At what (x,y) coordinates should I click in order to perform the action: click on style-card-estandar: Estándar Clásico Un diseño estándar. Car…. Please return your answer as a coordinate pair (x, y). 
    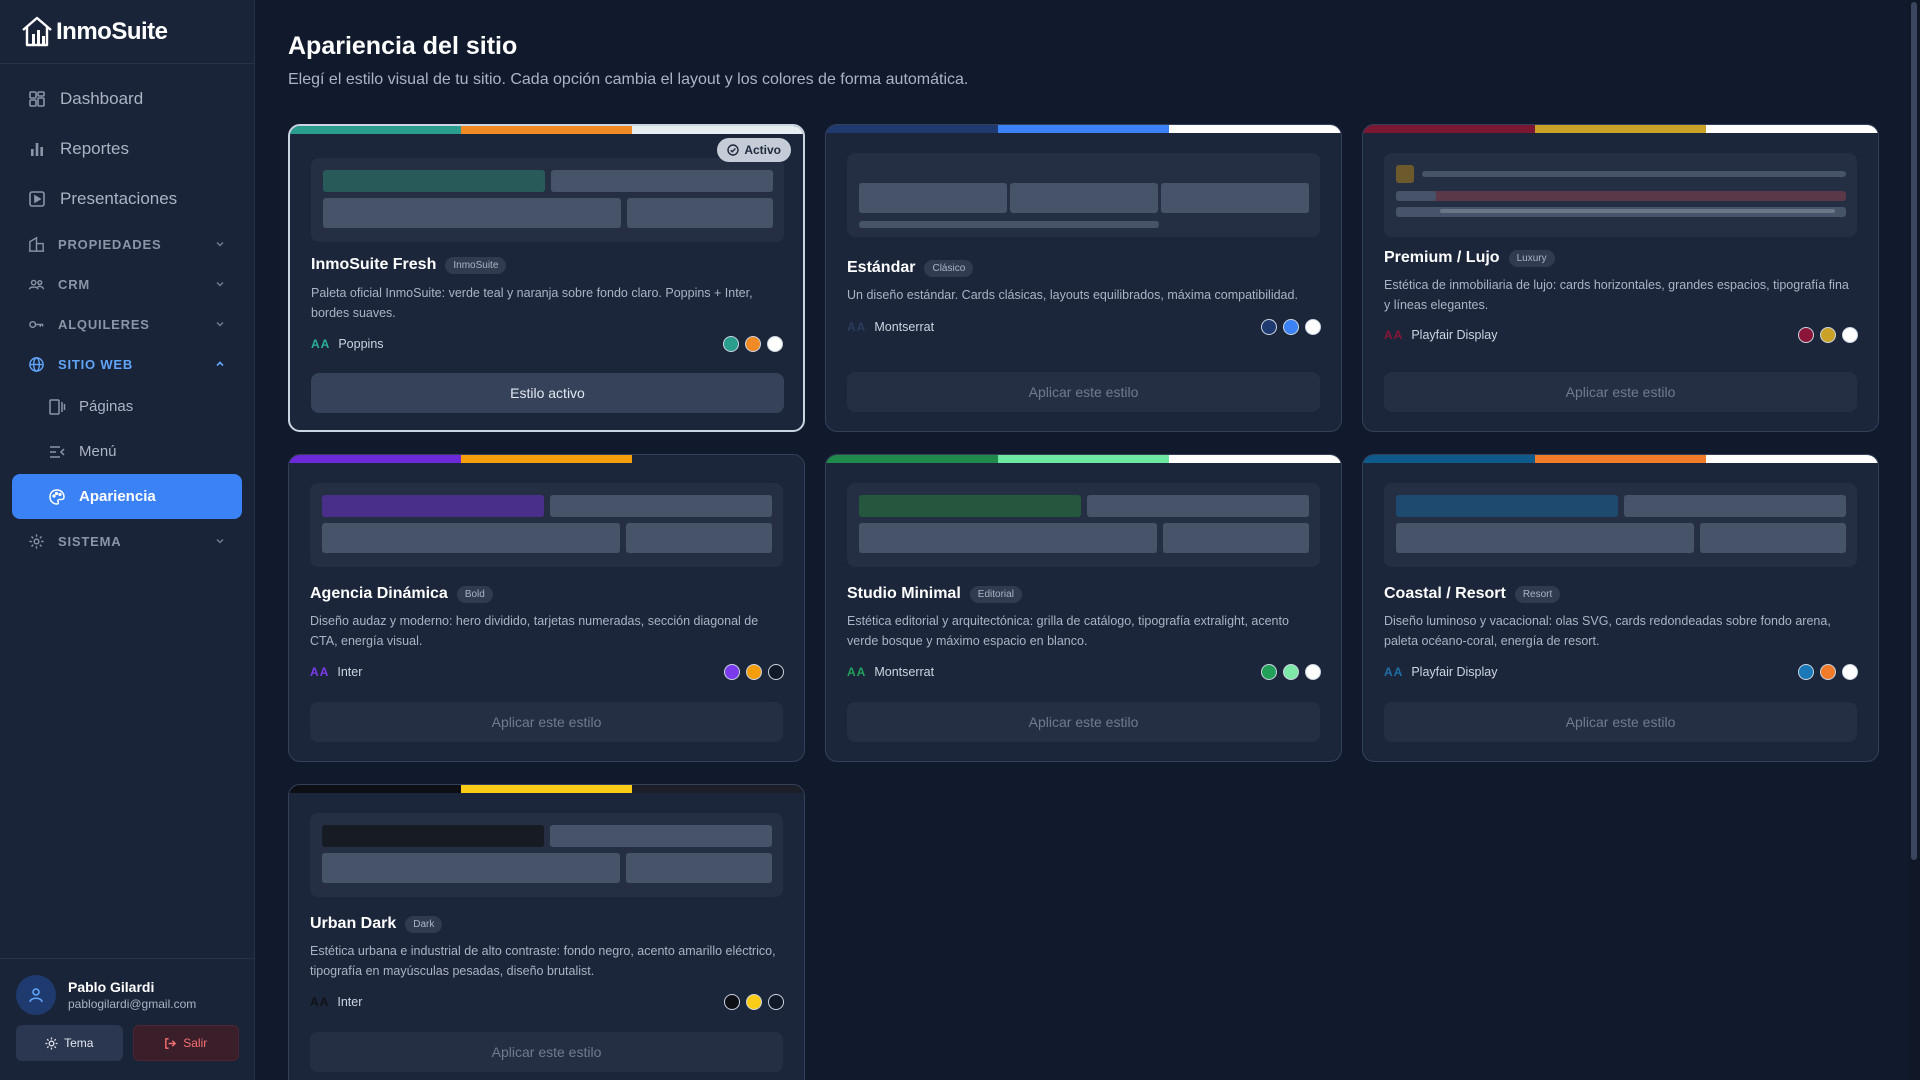
    Looking at the image, I should click on (1083, 278).